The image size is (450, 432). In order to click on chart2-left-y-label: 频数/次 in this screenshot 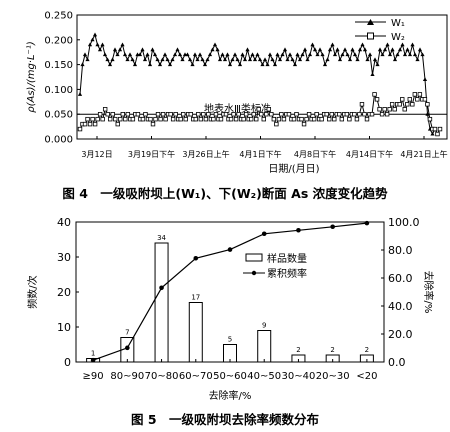, I will do `click(32, 291)`.